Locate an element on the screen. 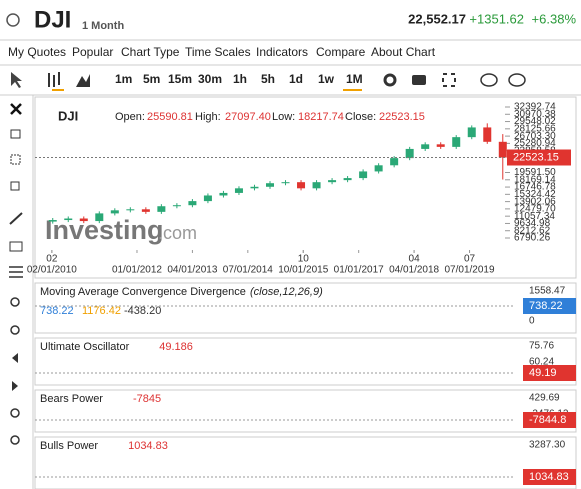 The image size is (581, 489). period: 1 Month is located at coordinates (103, 26).